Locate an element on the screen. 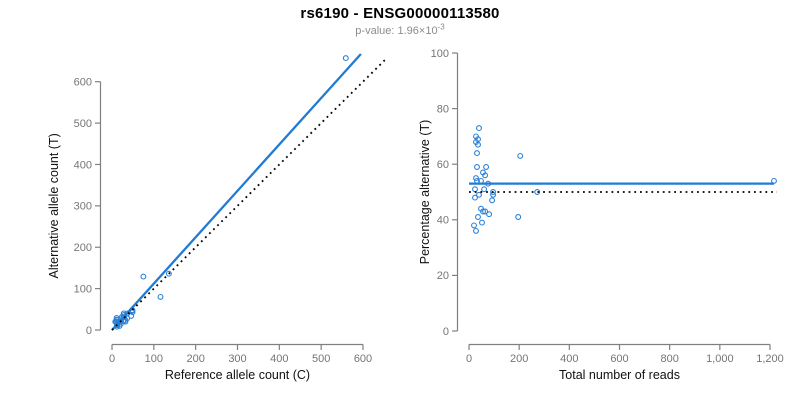 This screenshot has height=400, width=800. y-tick-label: 600 is located at coordinates (83, 83).